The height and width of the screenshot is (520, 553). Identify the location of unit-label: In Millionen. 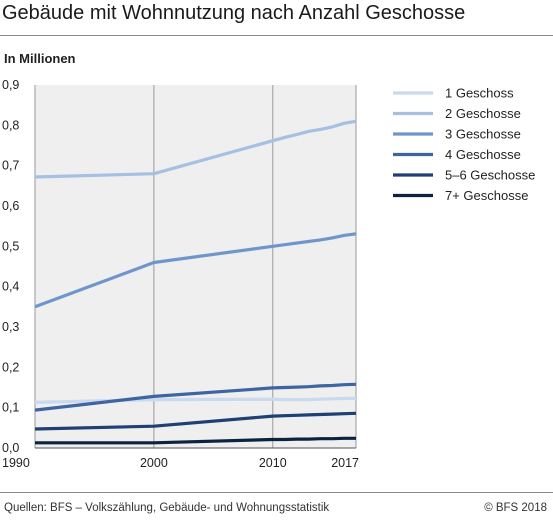
(40, 58).